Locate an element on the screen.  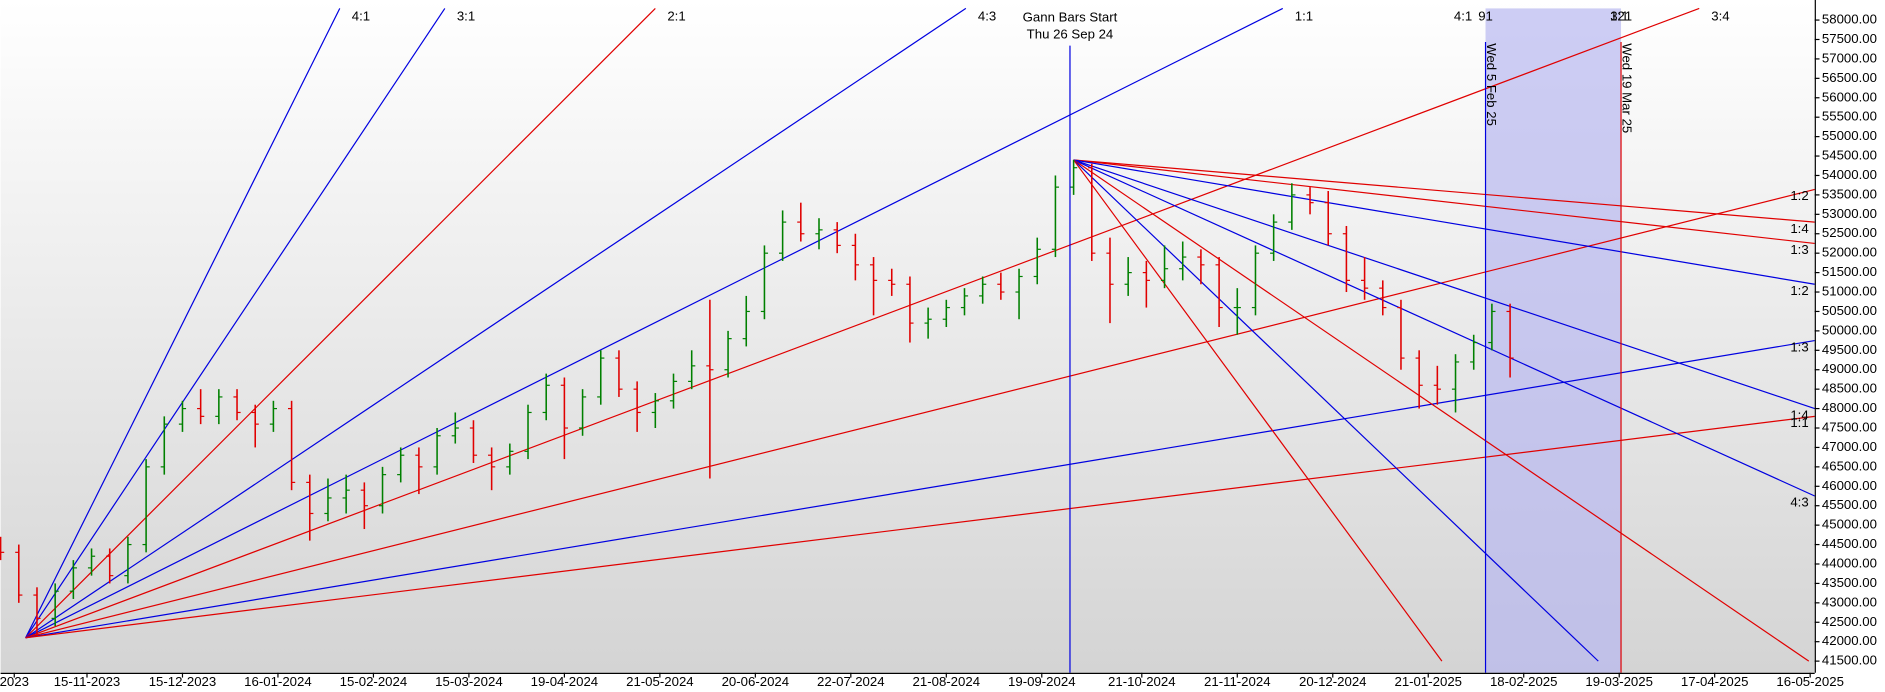
x-tick-label: 20-12-2024 is located at coordinates (1333, 681).